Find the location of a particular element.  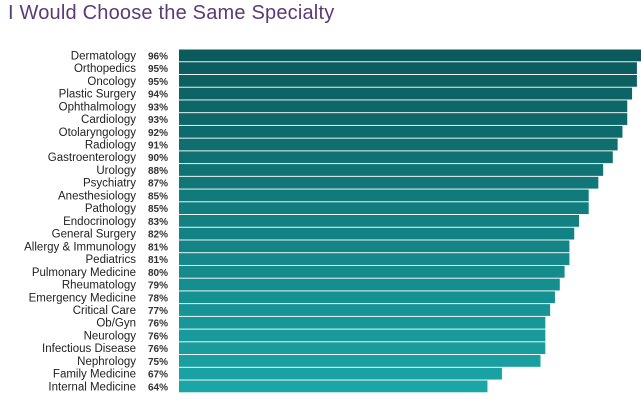

value-label: 77% is located at coordinates (158, 311).